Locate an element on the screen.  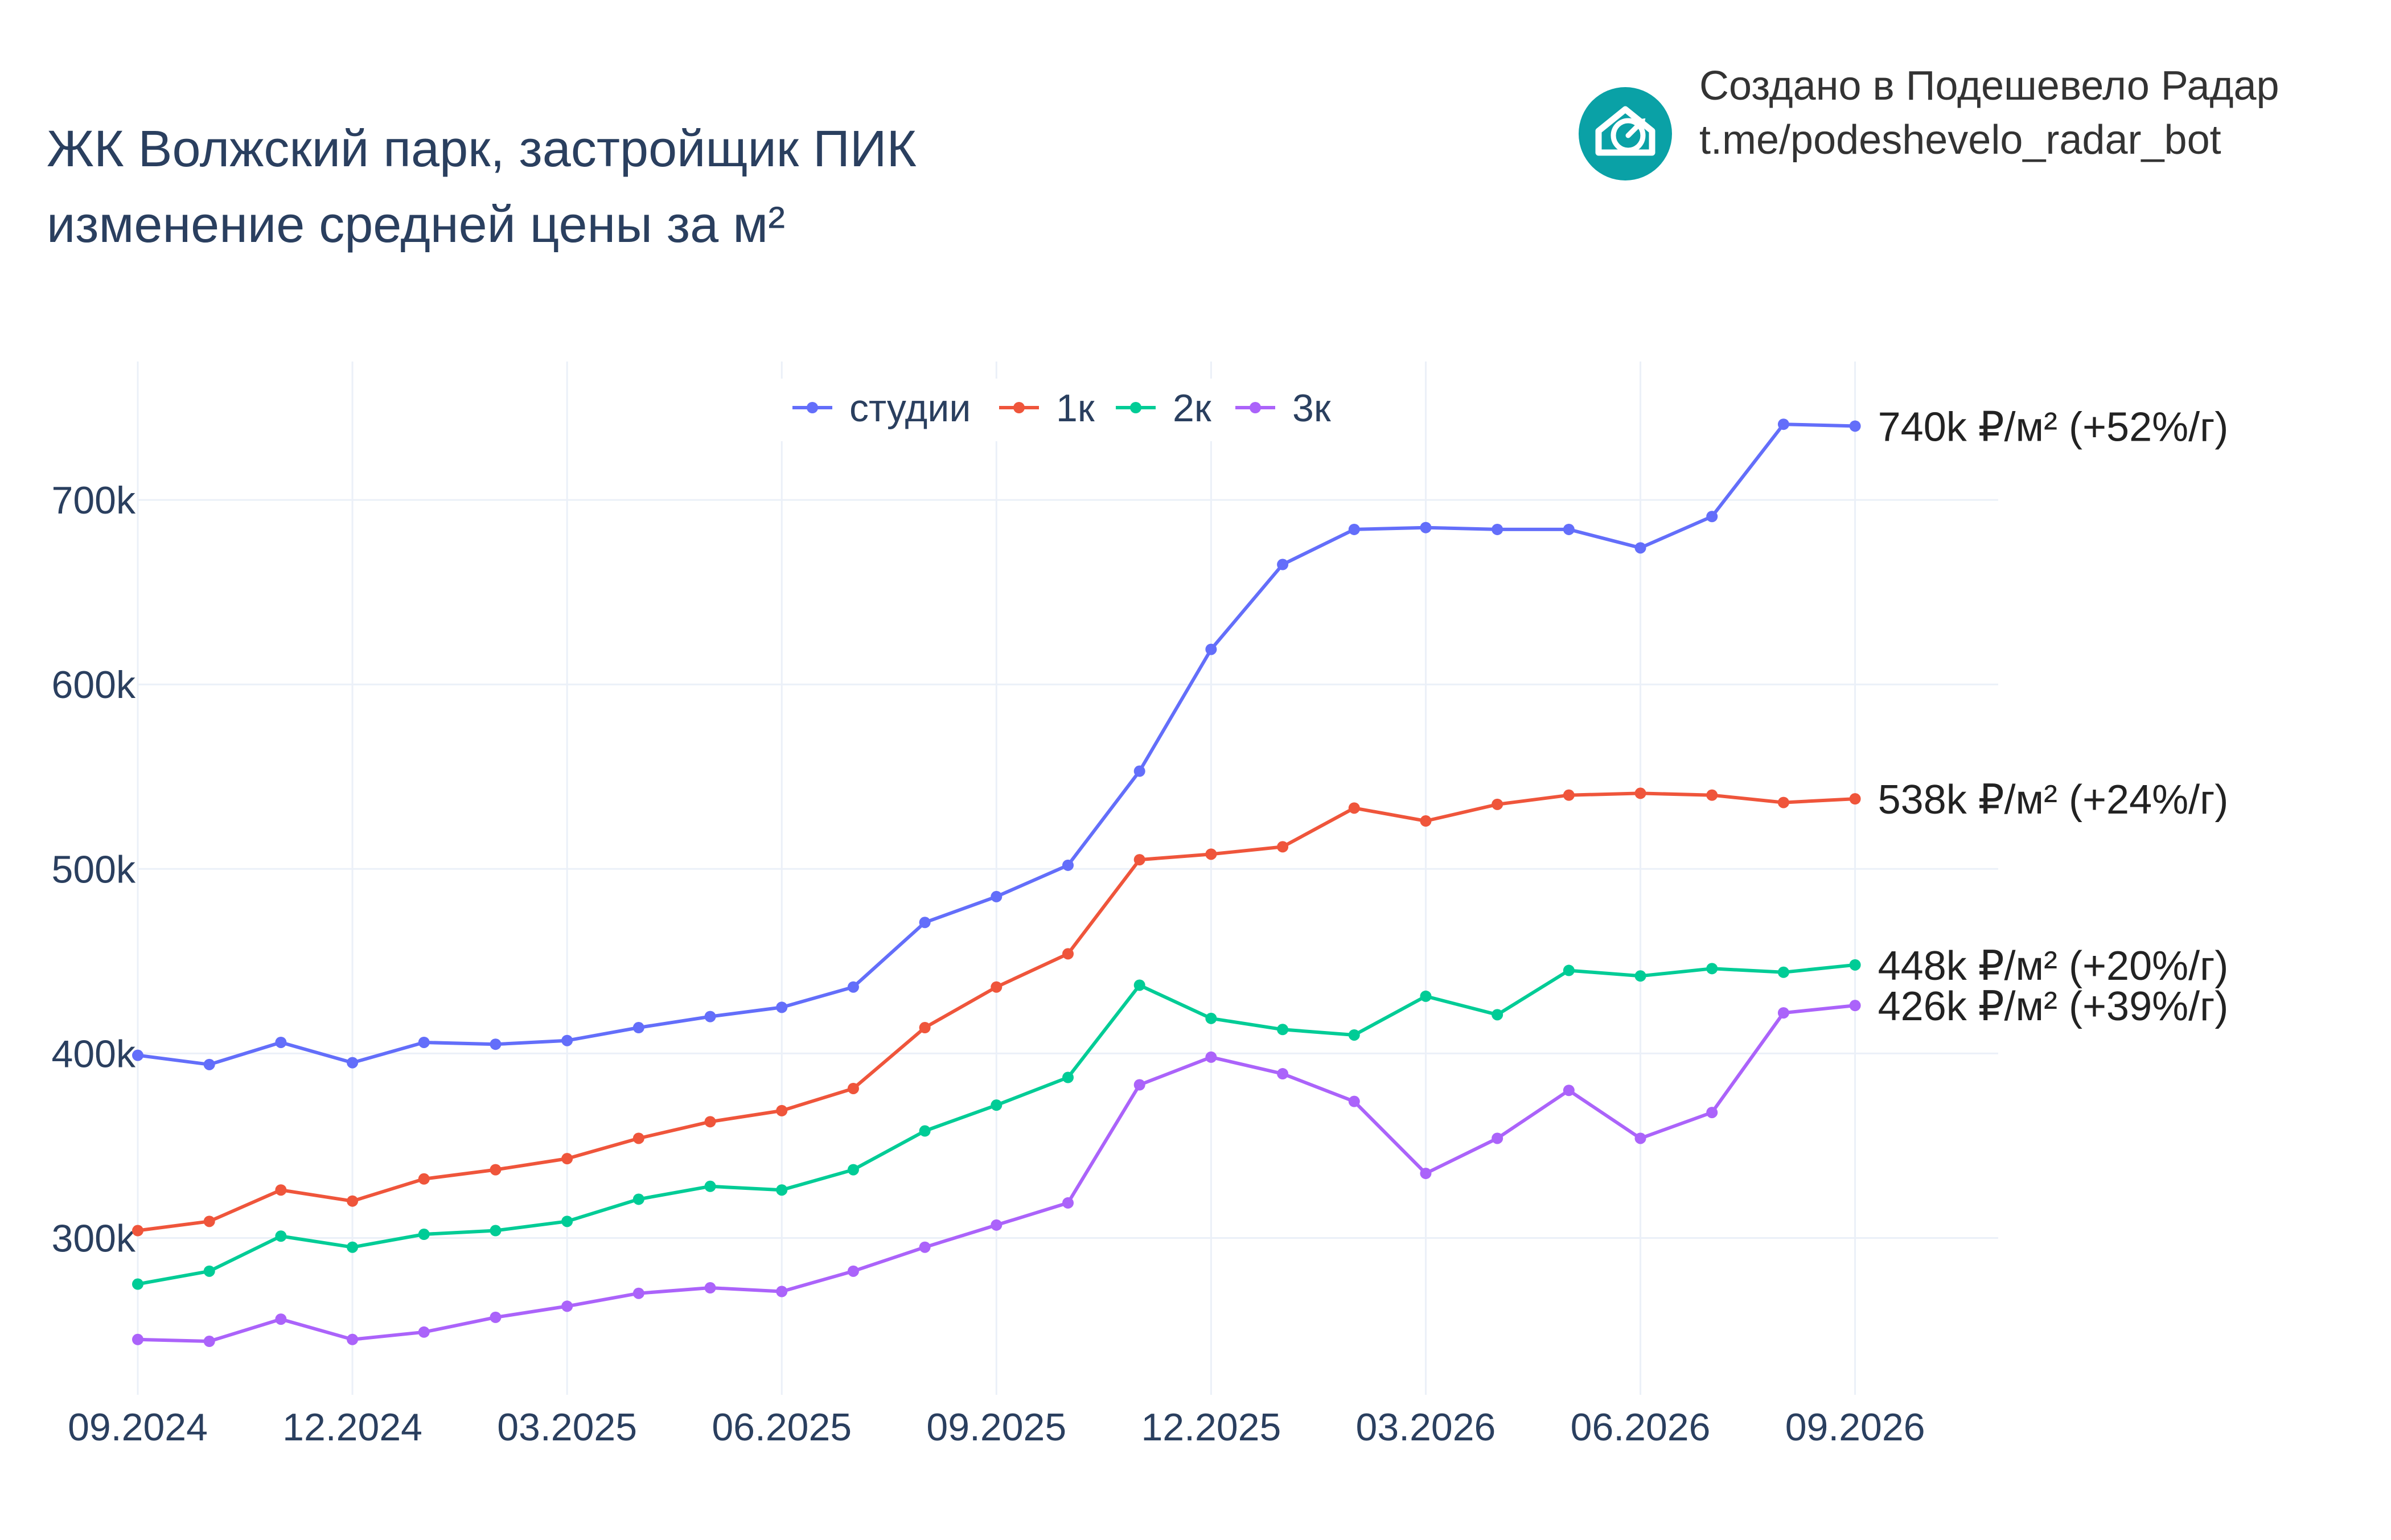
legend-label: 2к is located at coordinates (1192, 408).